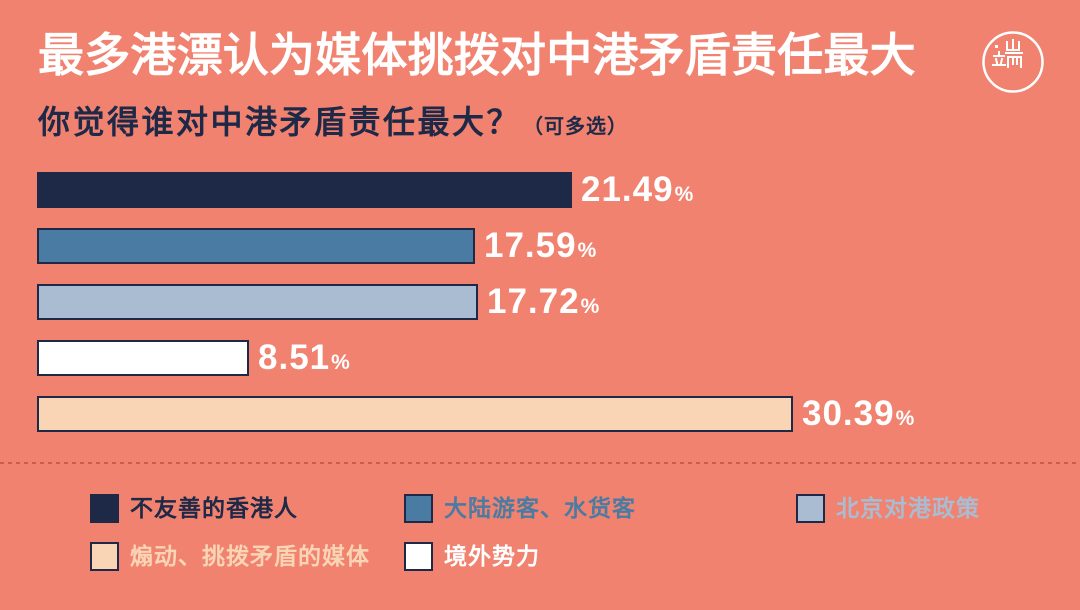 This screenshot has width=1080, height=610. What do you see at coordinates (280, 122) in the screenshot?
I see `chart-question: 你觉得谁对中港矛盾责任最大？` at bounding box center [280, 122].